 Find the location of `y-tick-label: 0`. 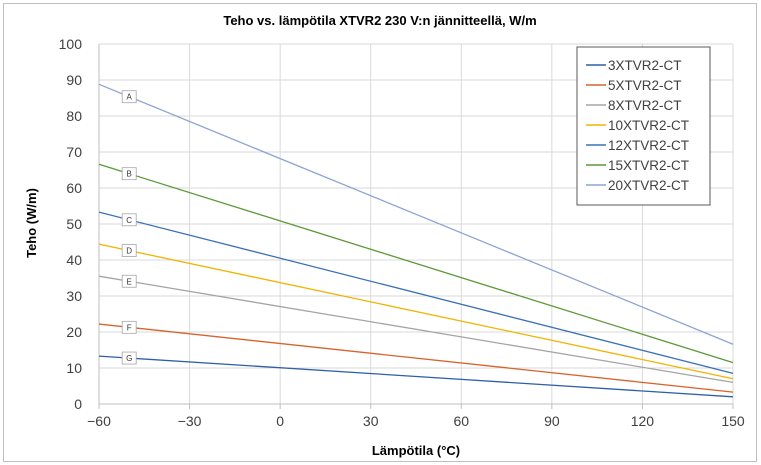

y-tick-label: 0 is located at coordinates (78, 404).